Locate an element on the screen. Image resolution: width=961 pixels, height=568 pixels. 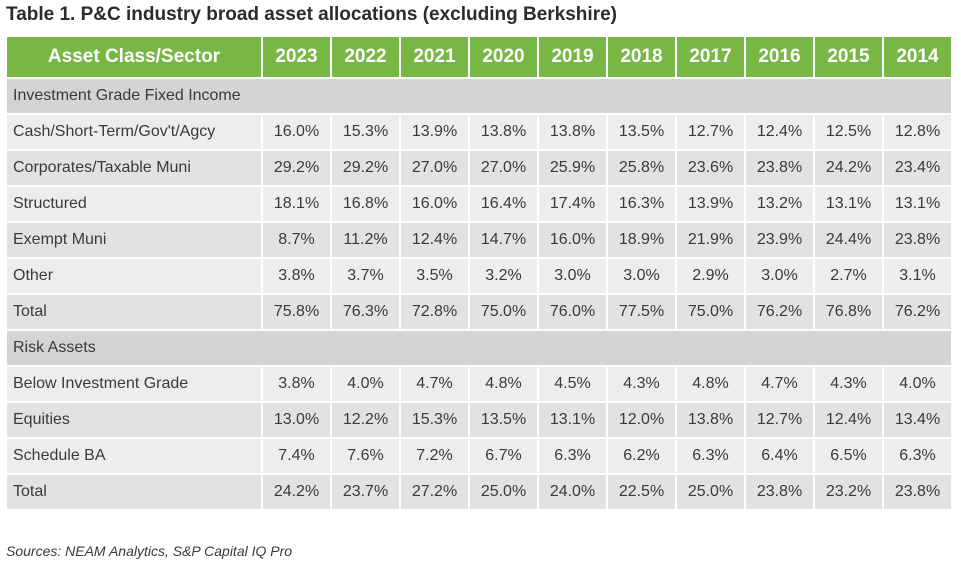
table-cell: 3.5% is located at coordinates (434, 276).